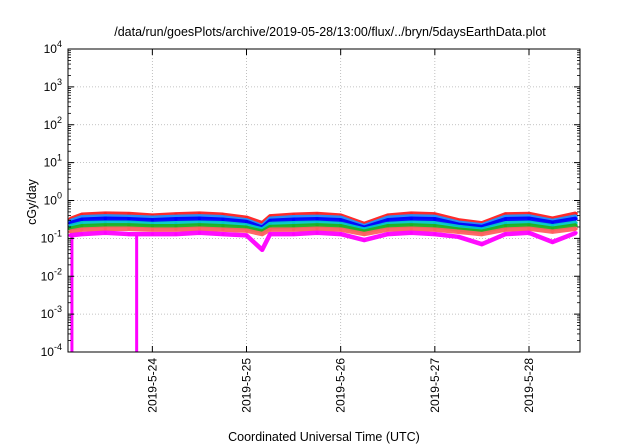  I want to click on y-tick-label: 10², so click(53, 123).